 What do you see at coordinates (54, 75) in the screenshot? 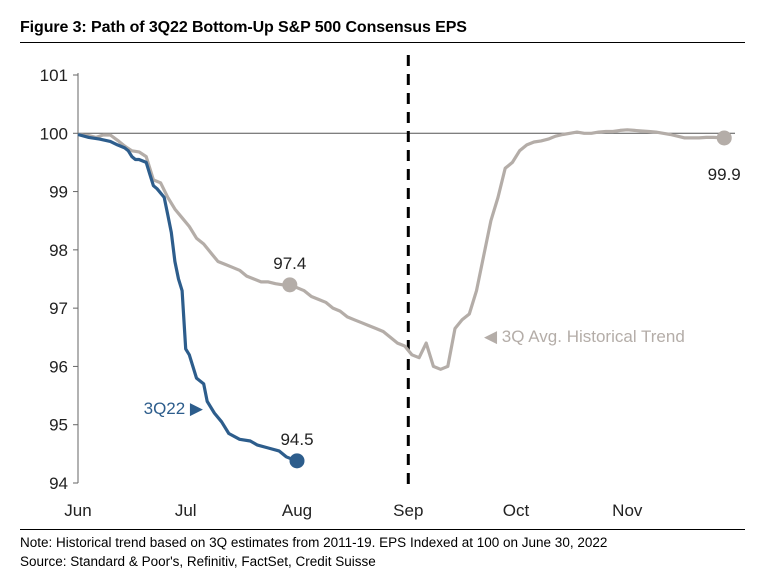
I see `y-tick-label: 101` at bounding box center [54, 75].